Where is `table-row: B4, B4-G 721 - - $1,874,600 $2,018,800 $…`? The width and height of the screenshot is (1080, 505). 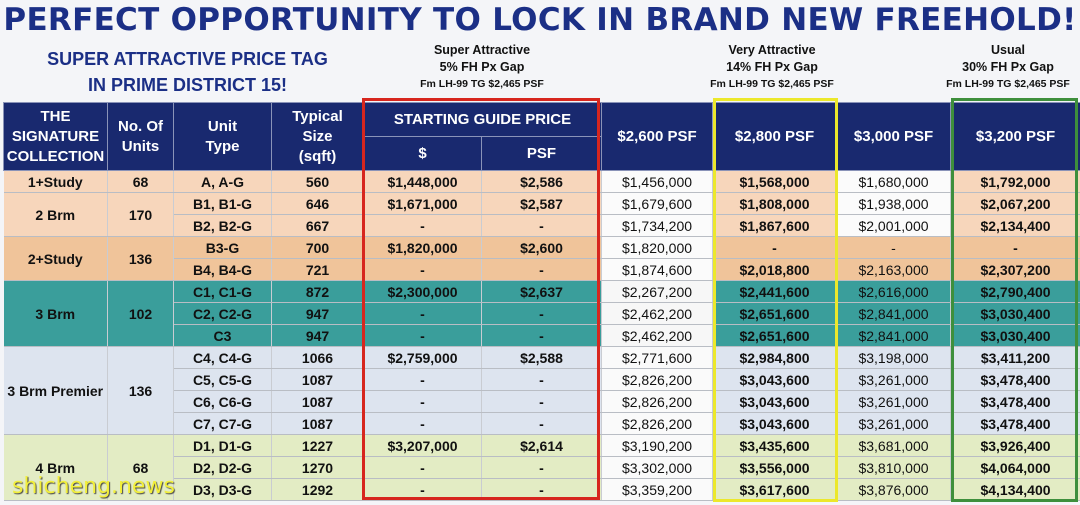
table-row: B4, B4-G 721 - - $1,874,600 $2,018,800 $… is located at coordinates (542, 269).